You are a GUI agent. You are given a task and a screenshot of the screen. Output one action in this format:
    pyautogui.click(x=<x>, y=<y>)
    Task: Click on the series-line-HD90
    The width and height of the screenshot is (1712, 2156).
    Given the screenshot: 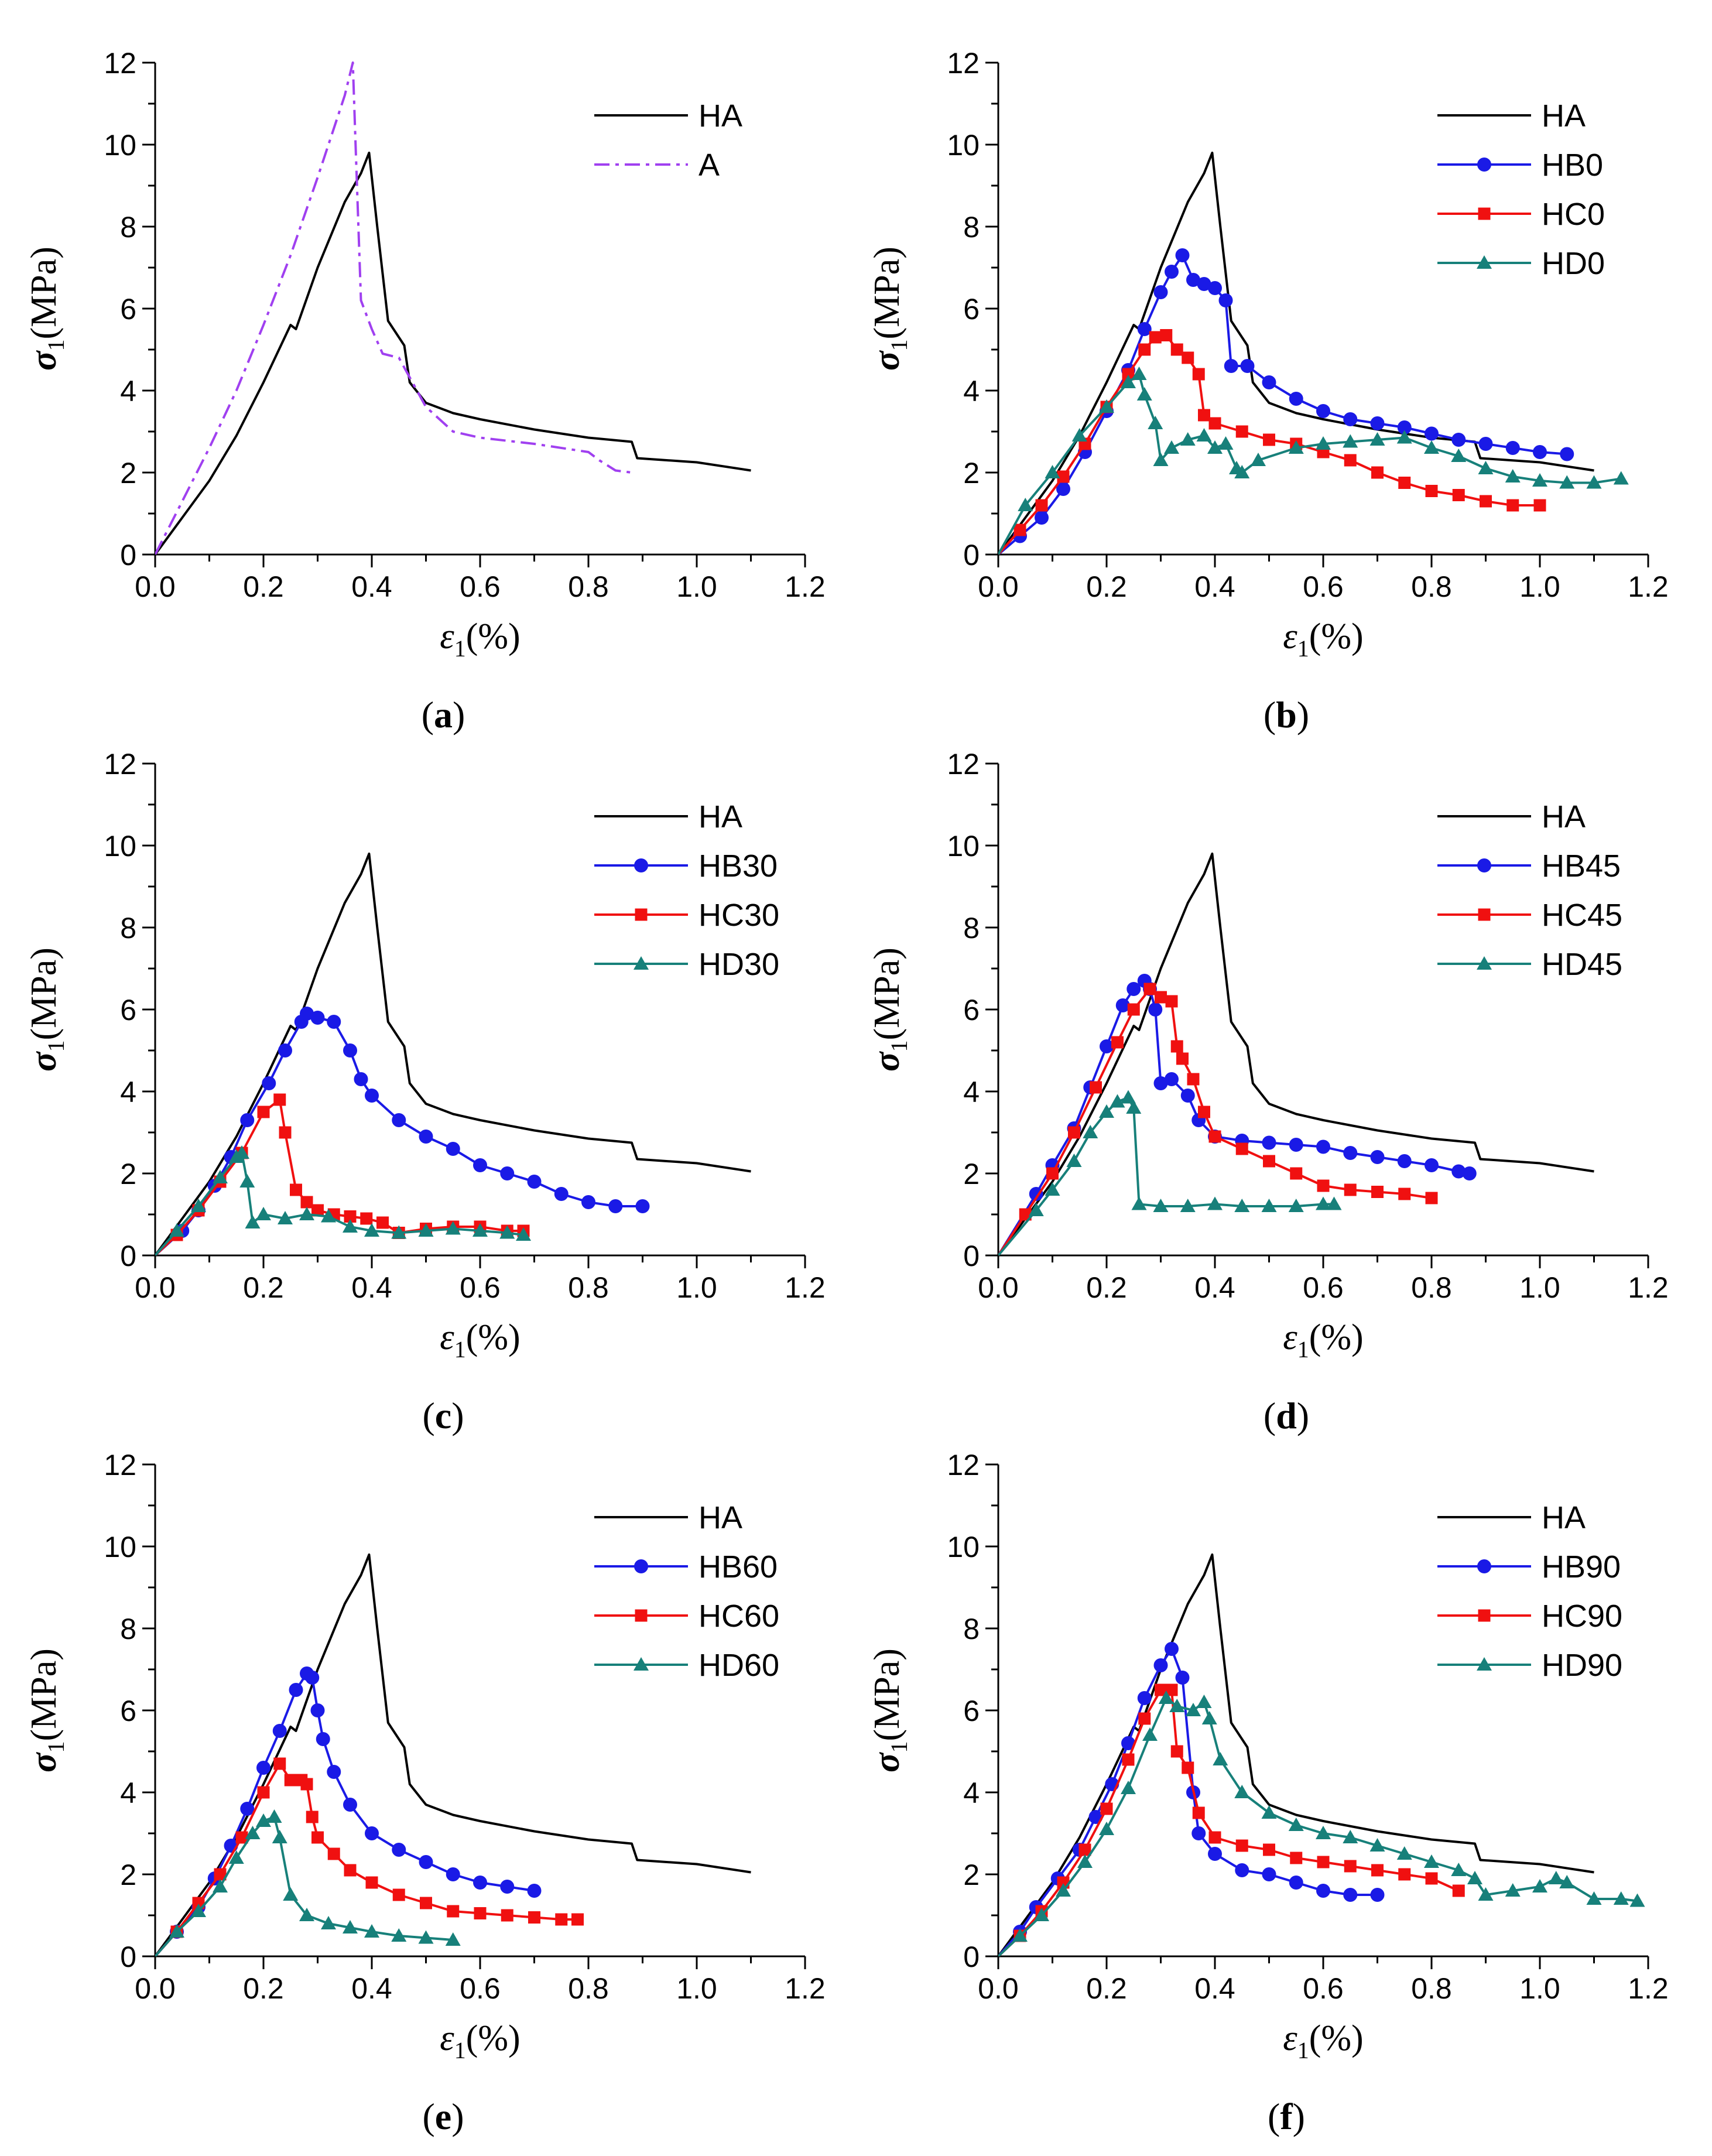 What is the action you would take?
    pyautogui.click(x=1318, y=1827)
    